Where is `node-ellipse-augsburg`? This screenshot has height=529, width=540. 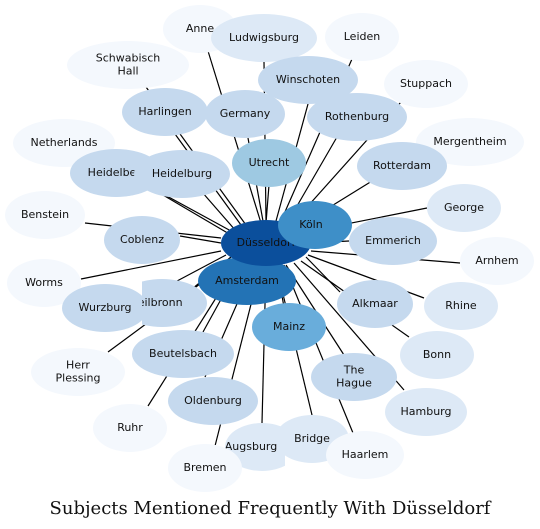
node-ellipse-augsburg is located at coordinates (255, 447).